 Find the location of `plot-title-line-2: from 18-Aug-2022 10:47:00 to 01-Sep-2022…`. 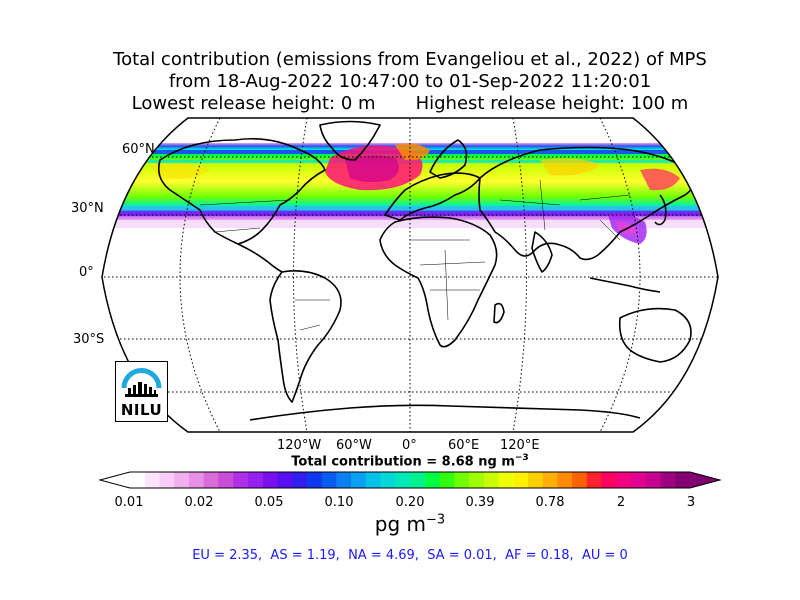

plot-title-line-2: from 18-Aug-2022 10:47:00 to 01-Sep-2022… is located at coordinates (410, 81).